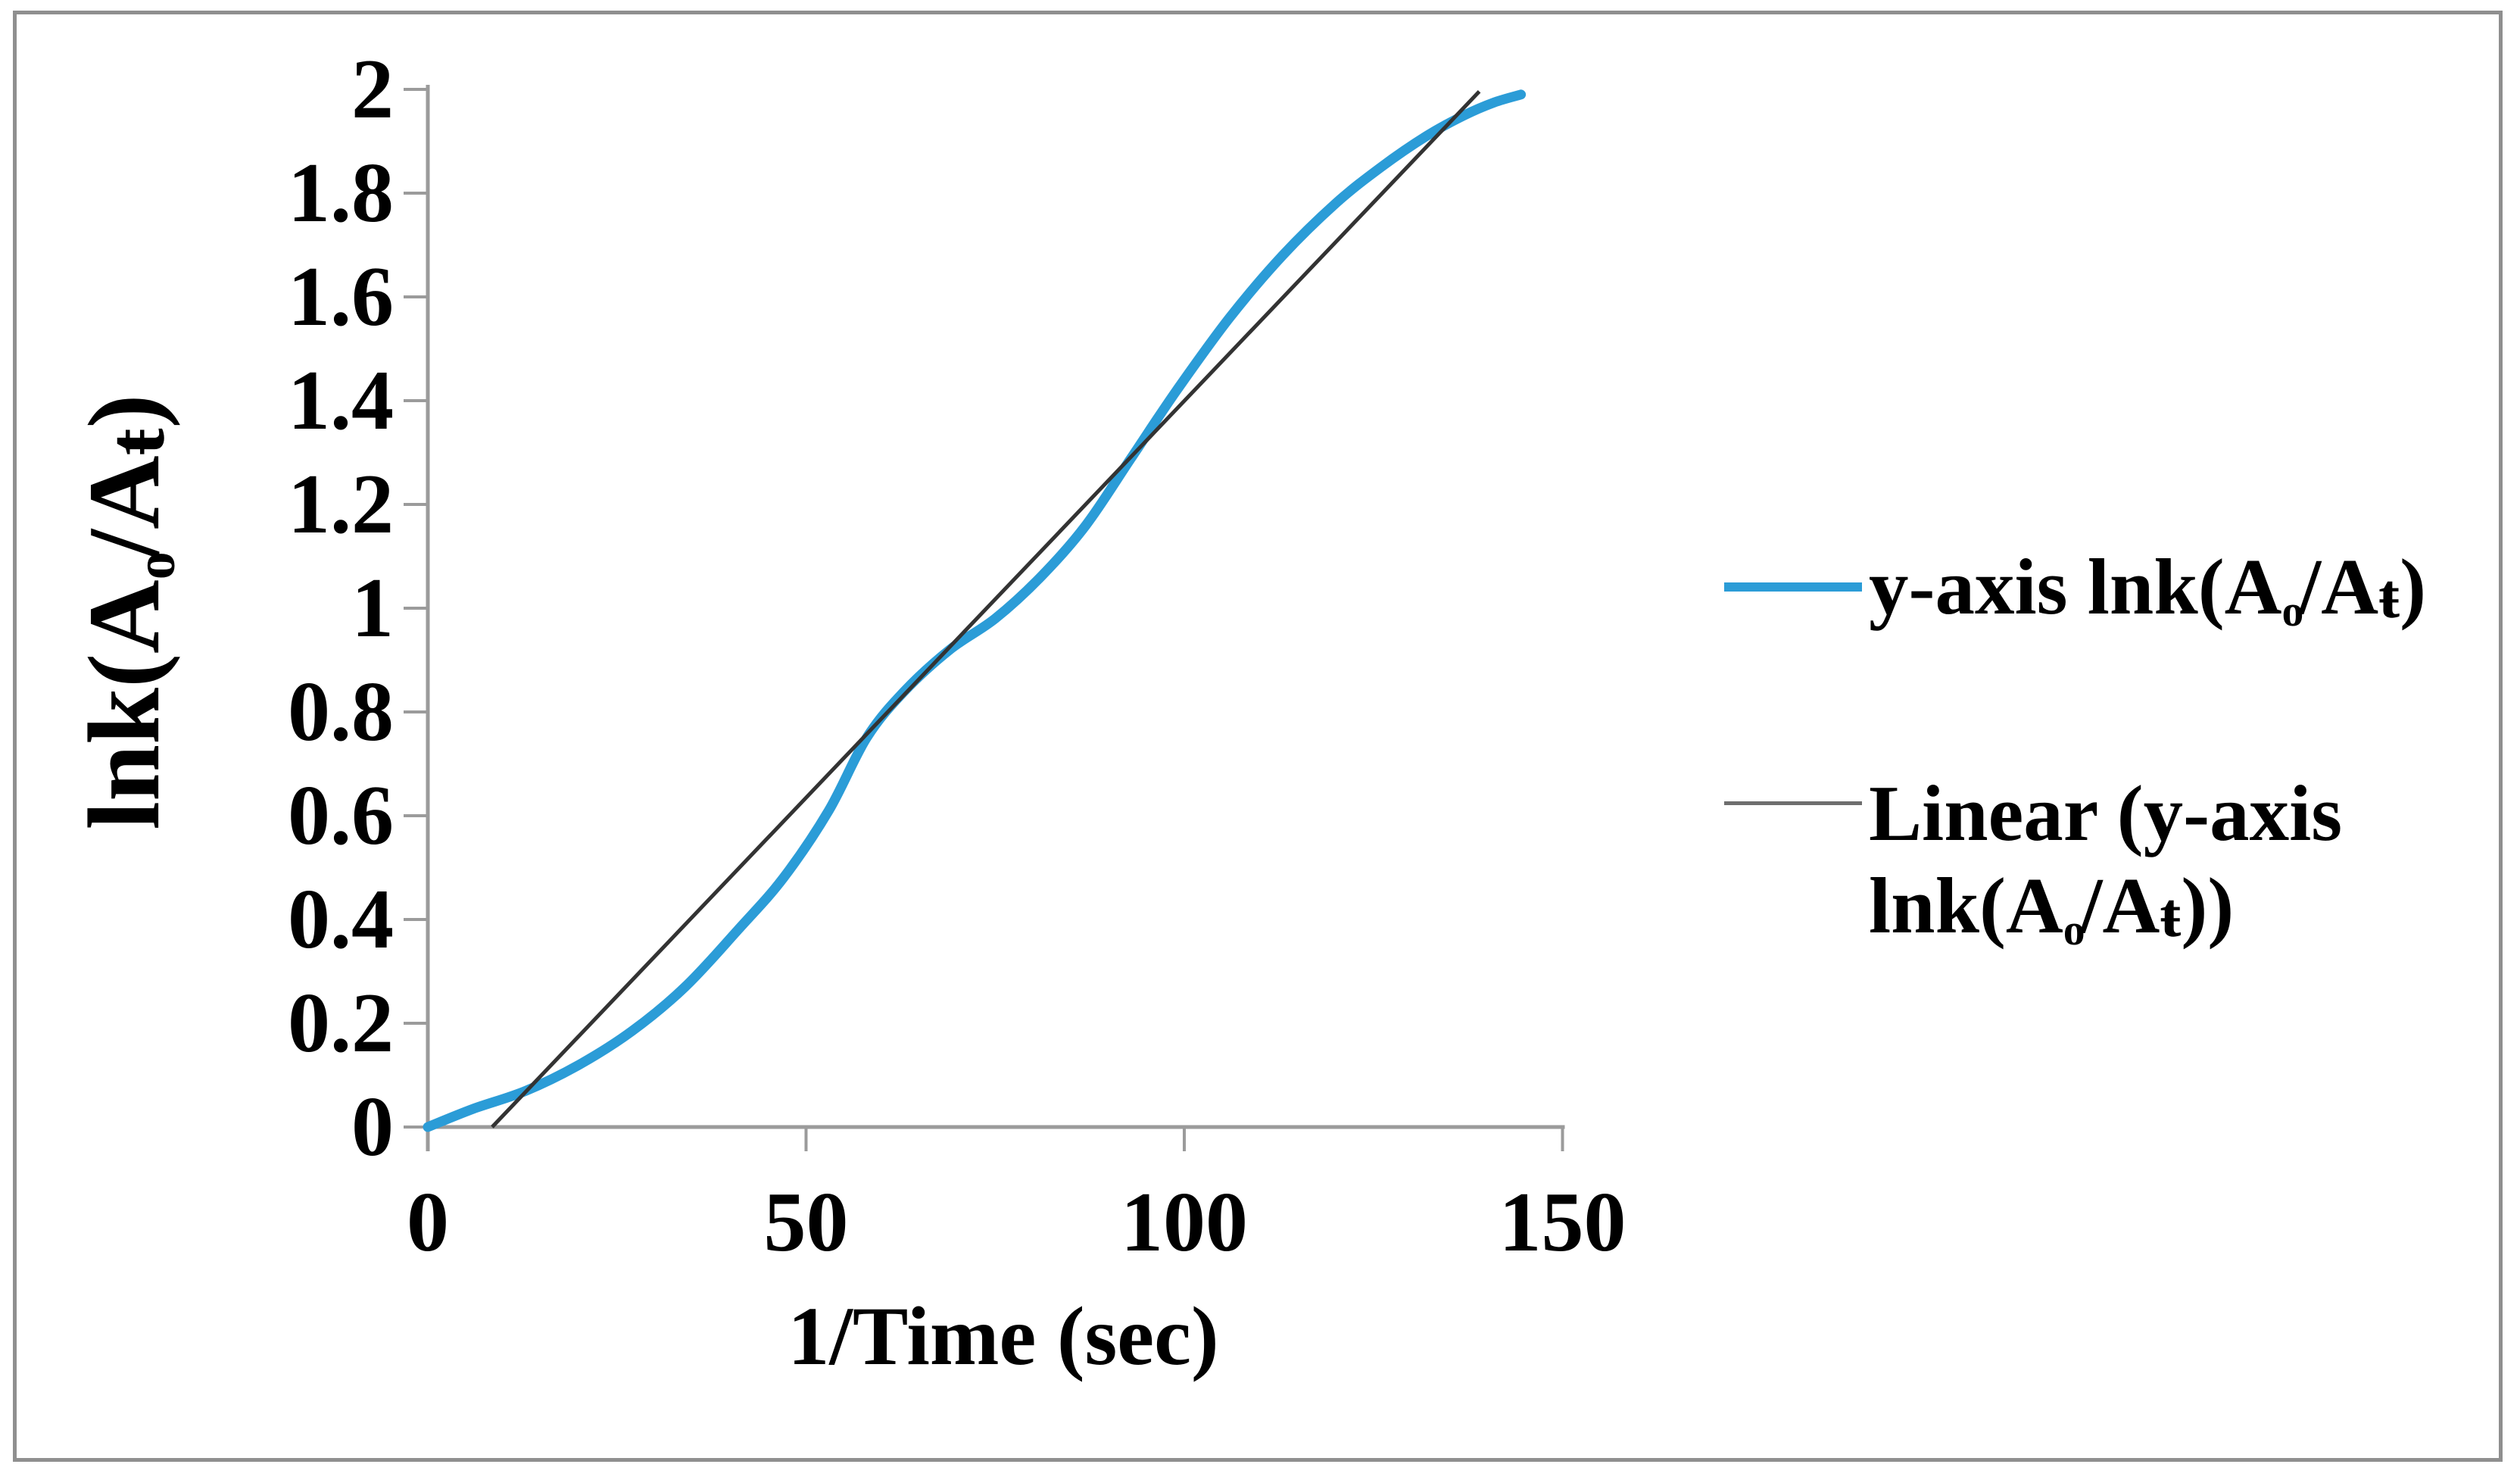 Image resolution: width=2520 pixels, height=1483 pixels. Describe the element at coordinates (125, 507) in the screenshot. I see `y-axis-title-mid: /A` at that location.